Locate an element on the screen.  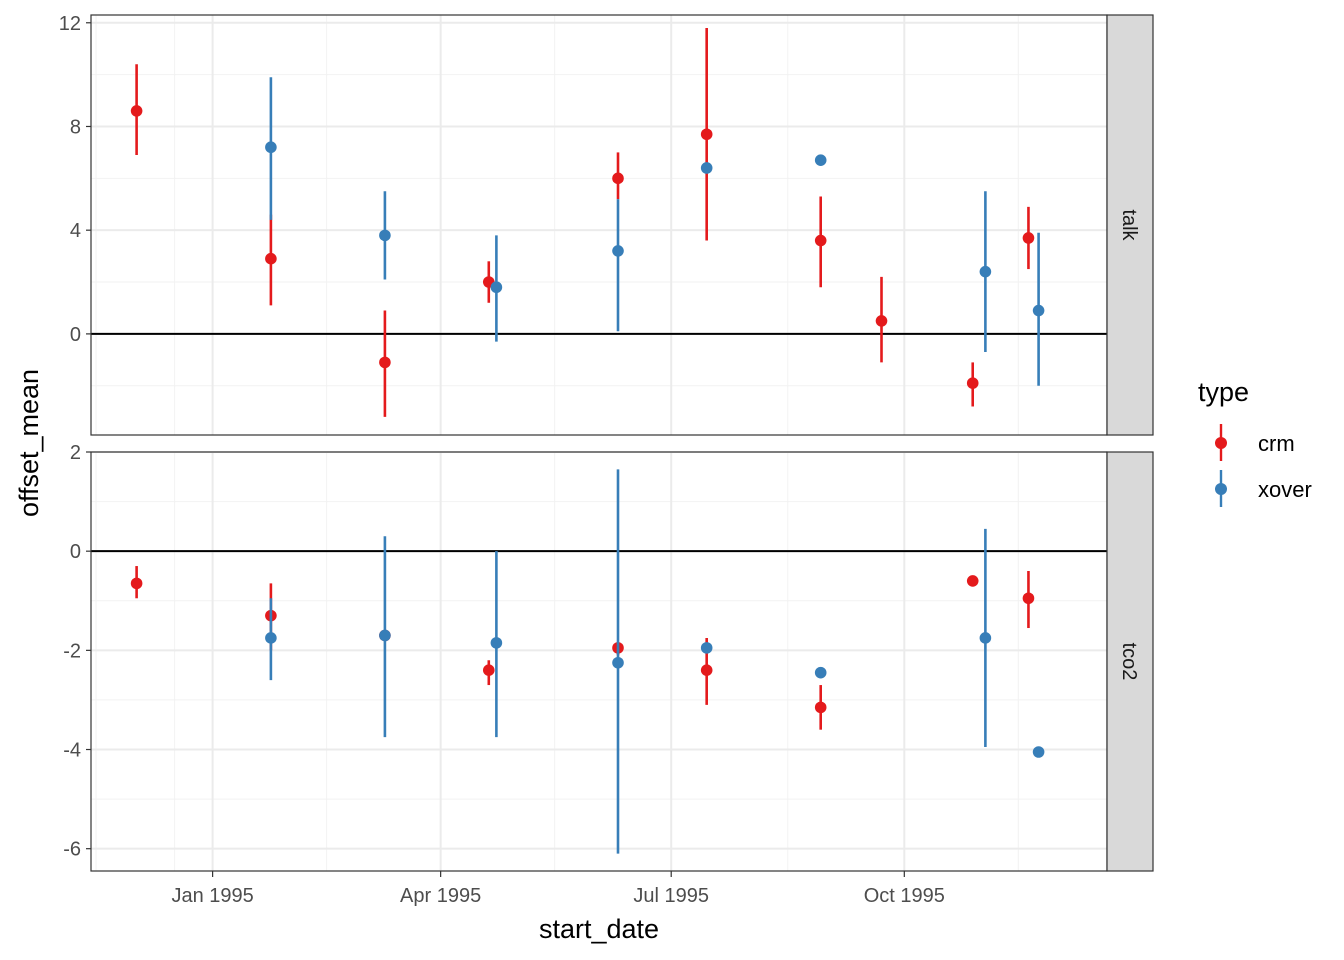
panel-tco2-strip-label: tco2 is located at coordinates (1129, 662).